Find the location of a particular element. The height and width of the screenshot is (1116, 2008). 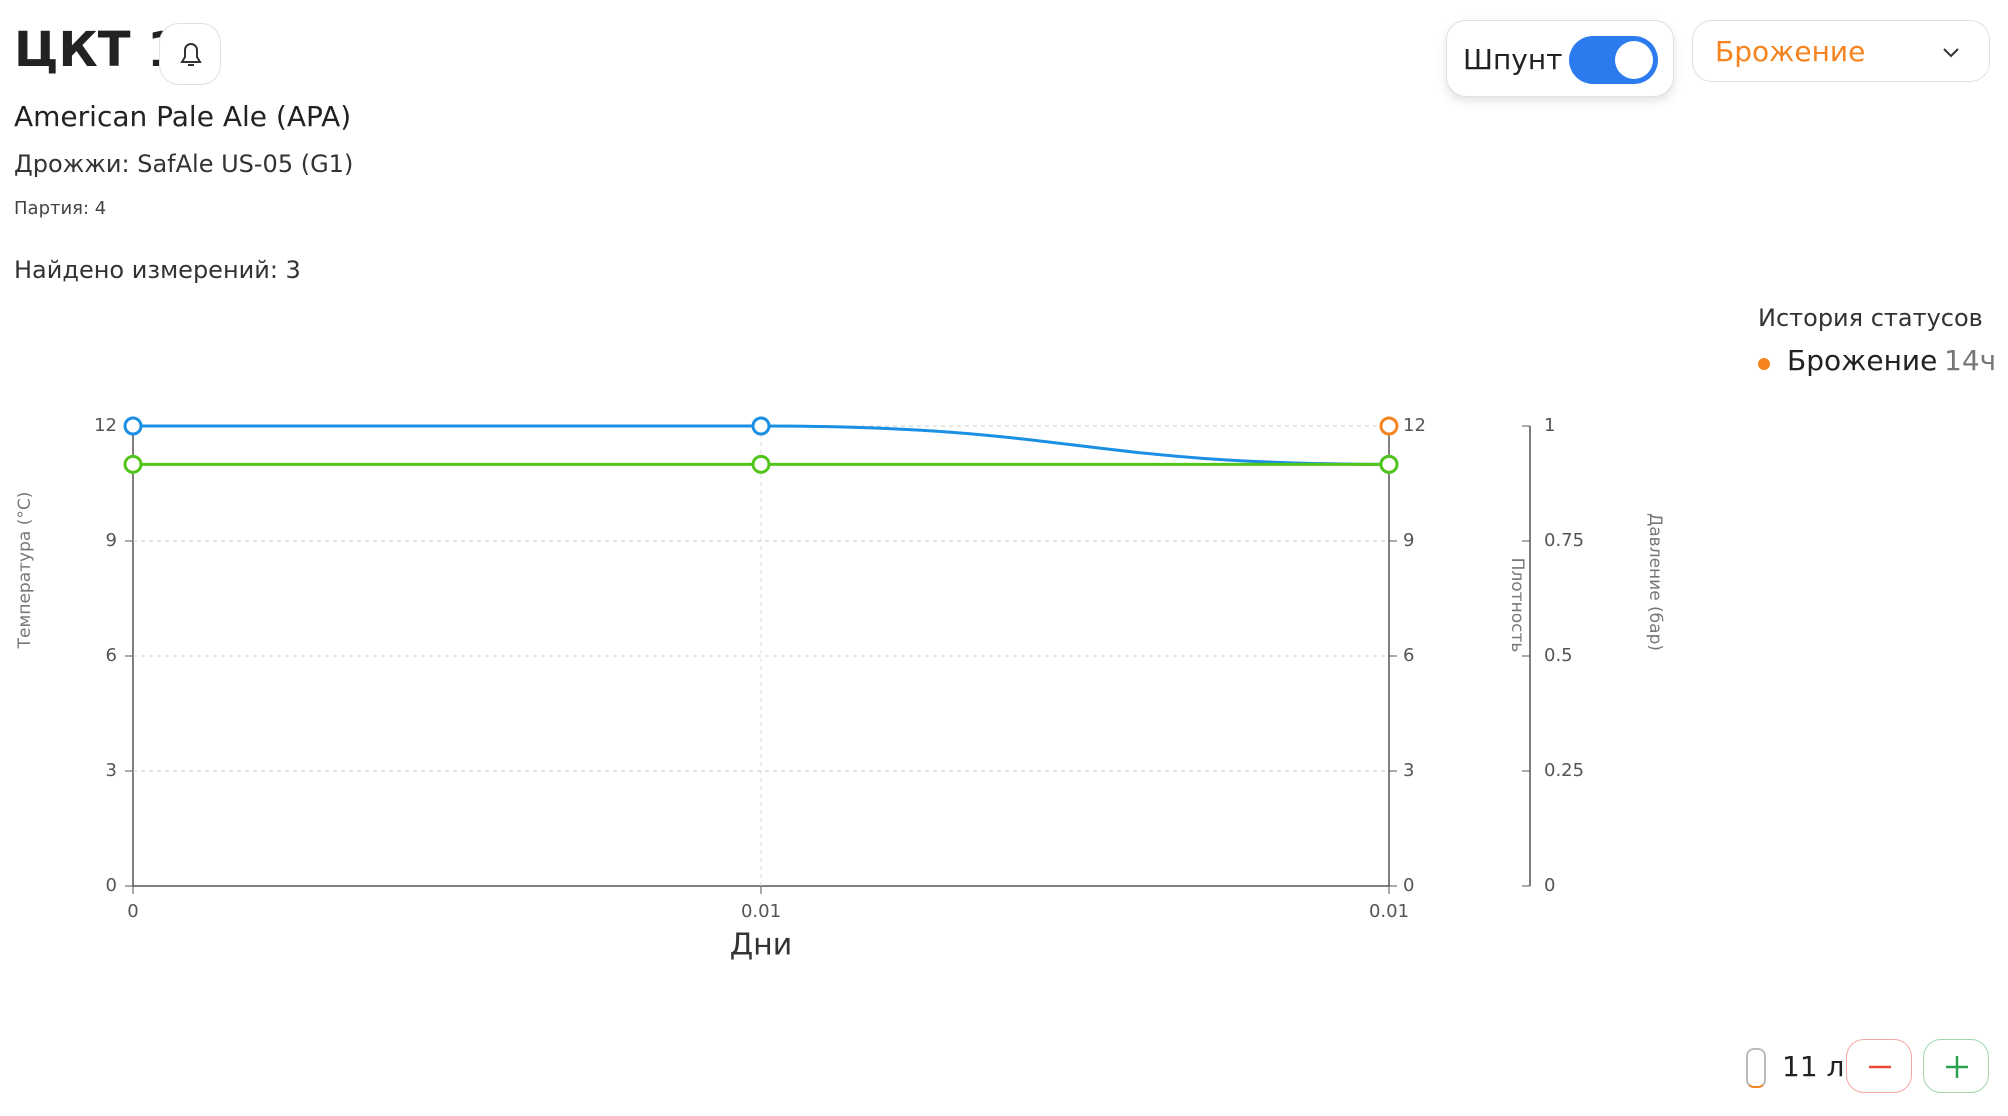

y3-tick-label: 0.25 is located at coordinates (1564, 770).